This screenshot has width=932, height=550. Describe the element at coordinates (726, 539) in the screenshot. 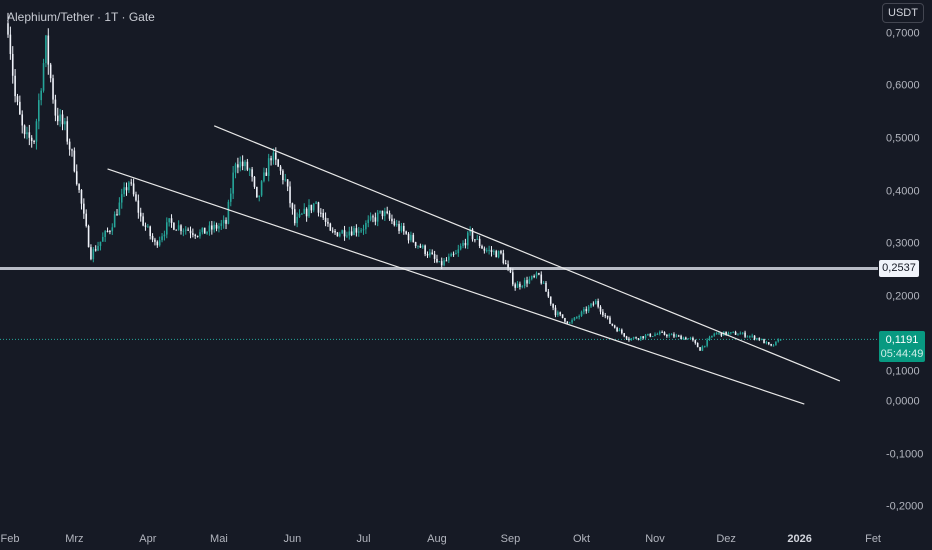

I see `x-tick-label: Dez` at that location.